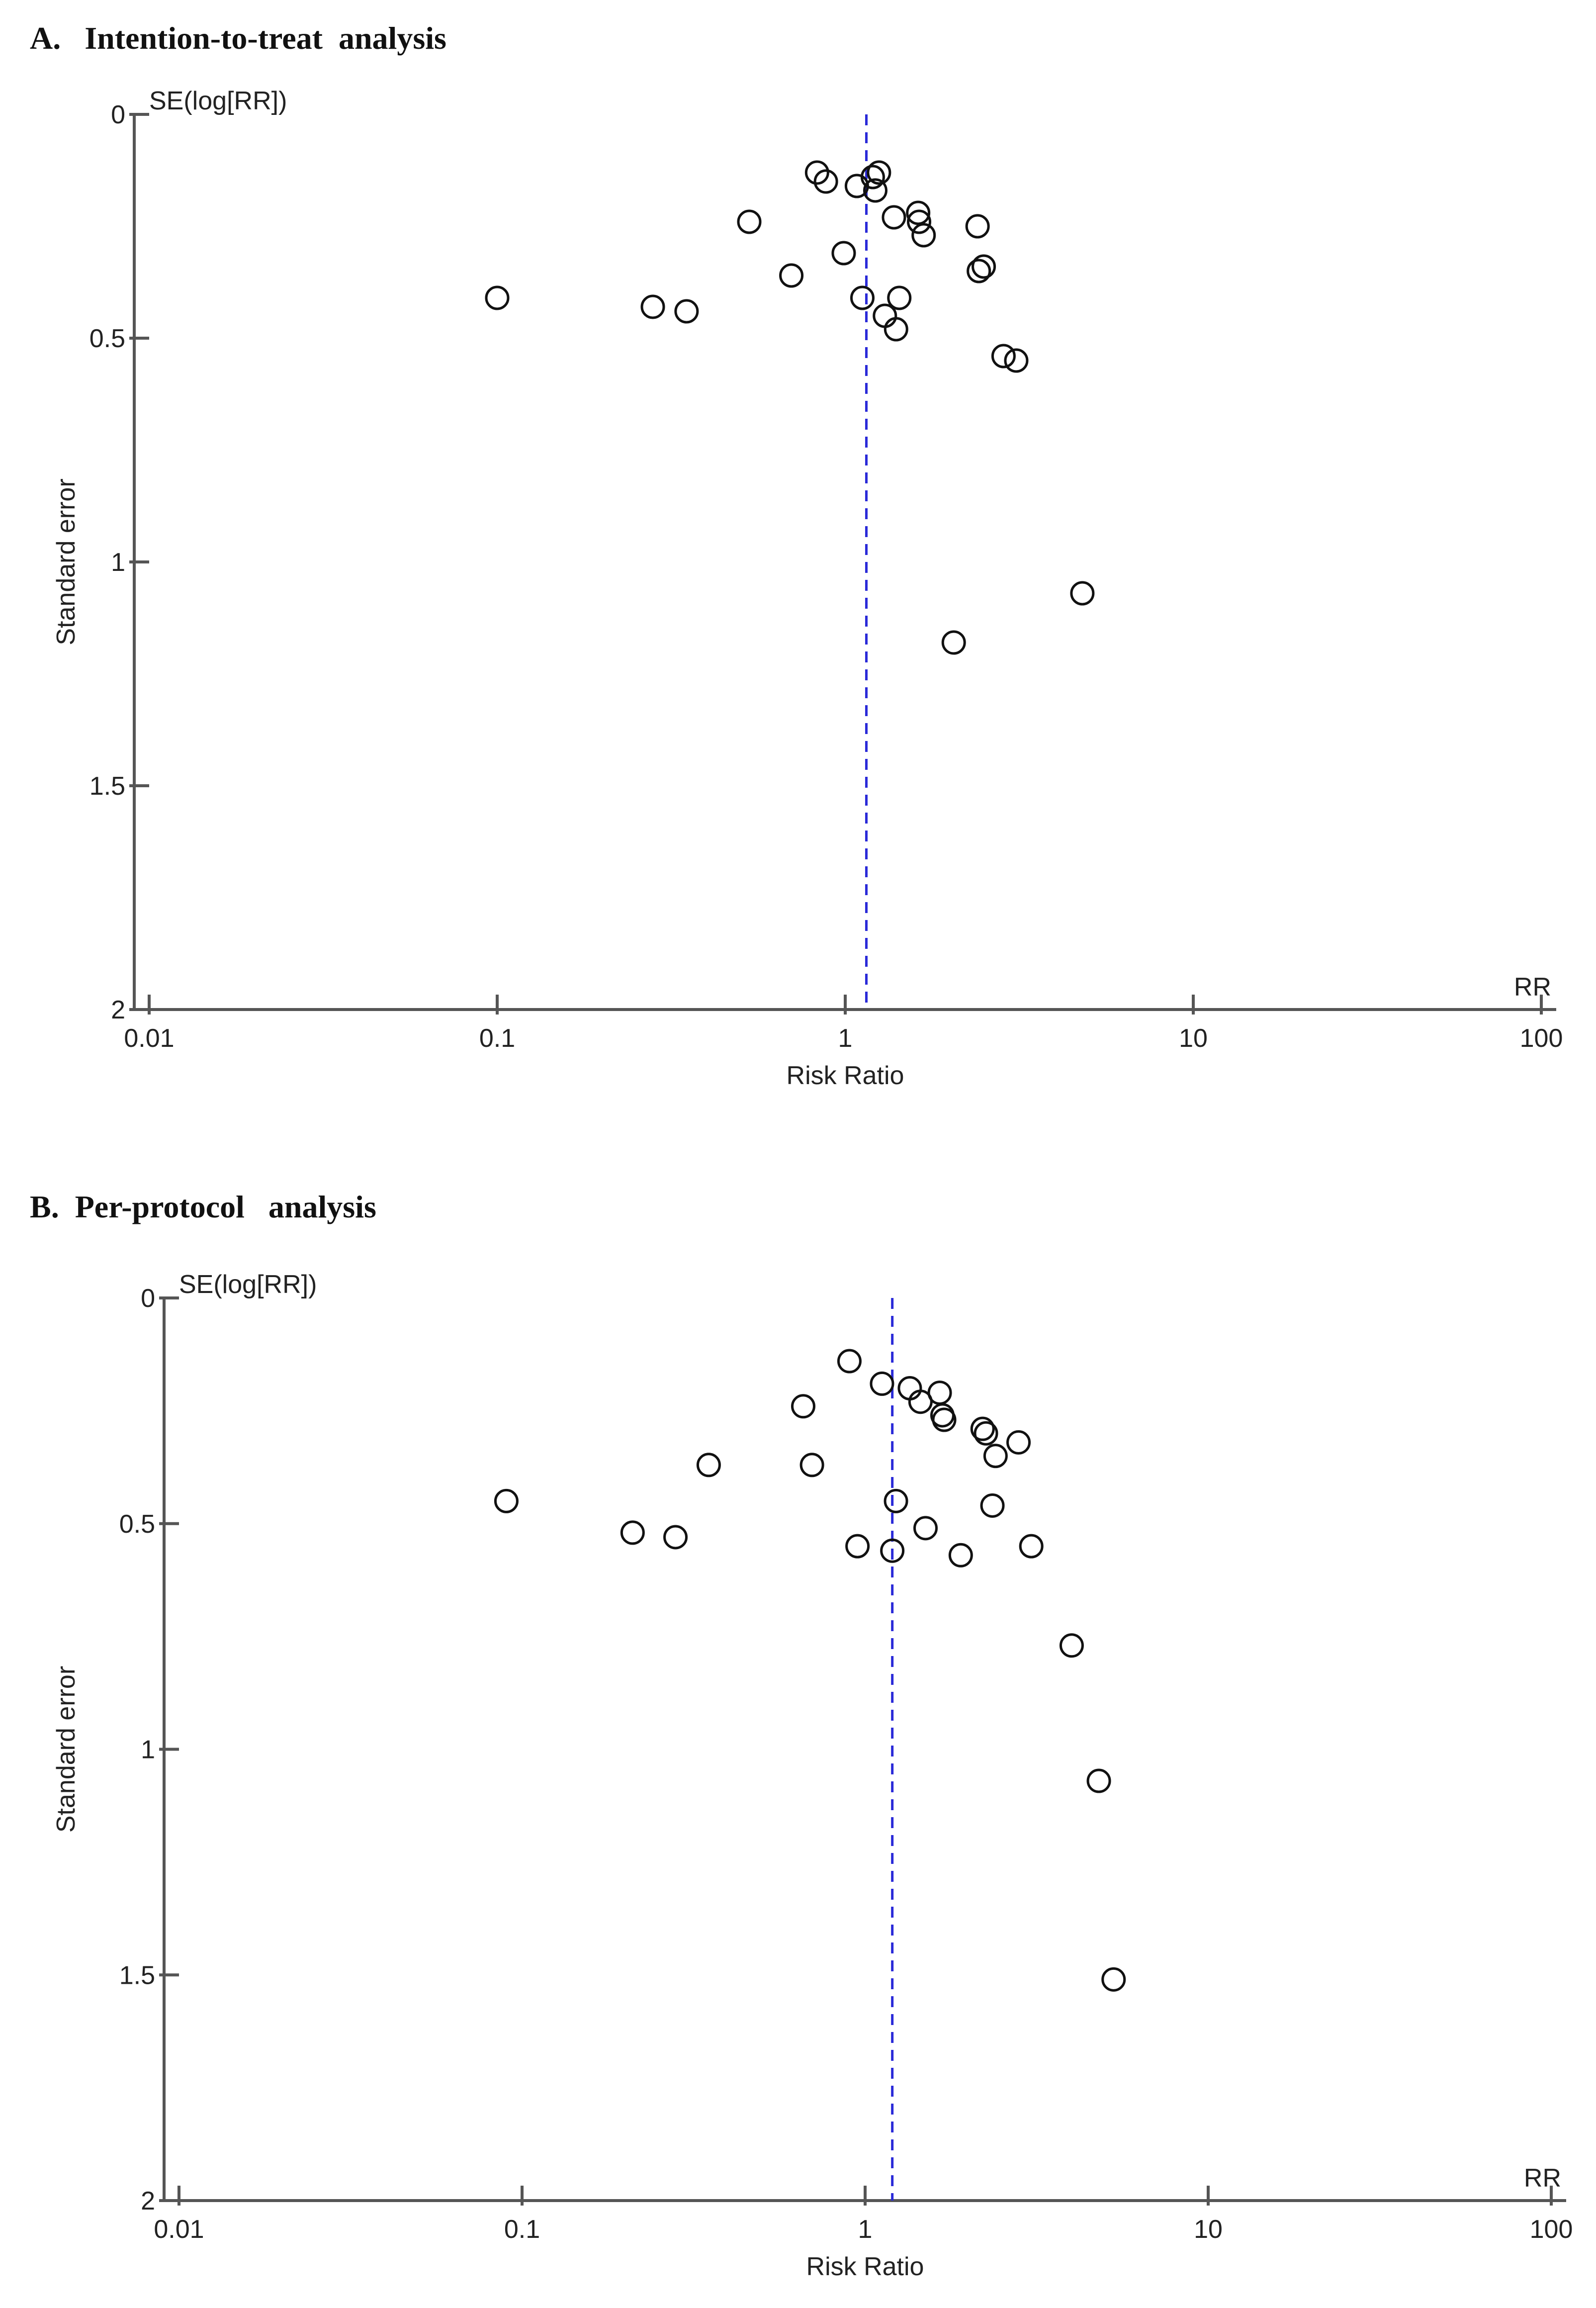  Describe the element at coordinates (238, 38) in the screenshot. I see `panel-title-a: A. Intention-to-treat analysis` at that location.